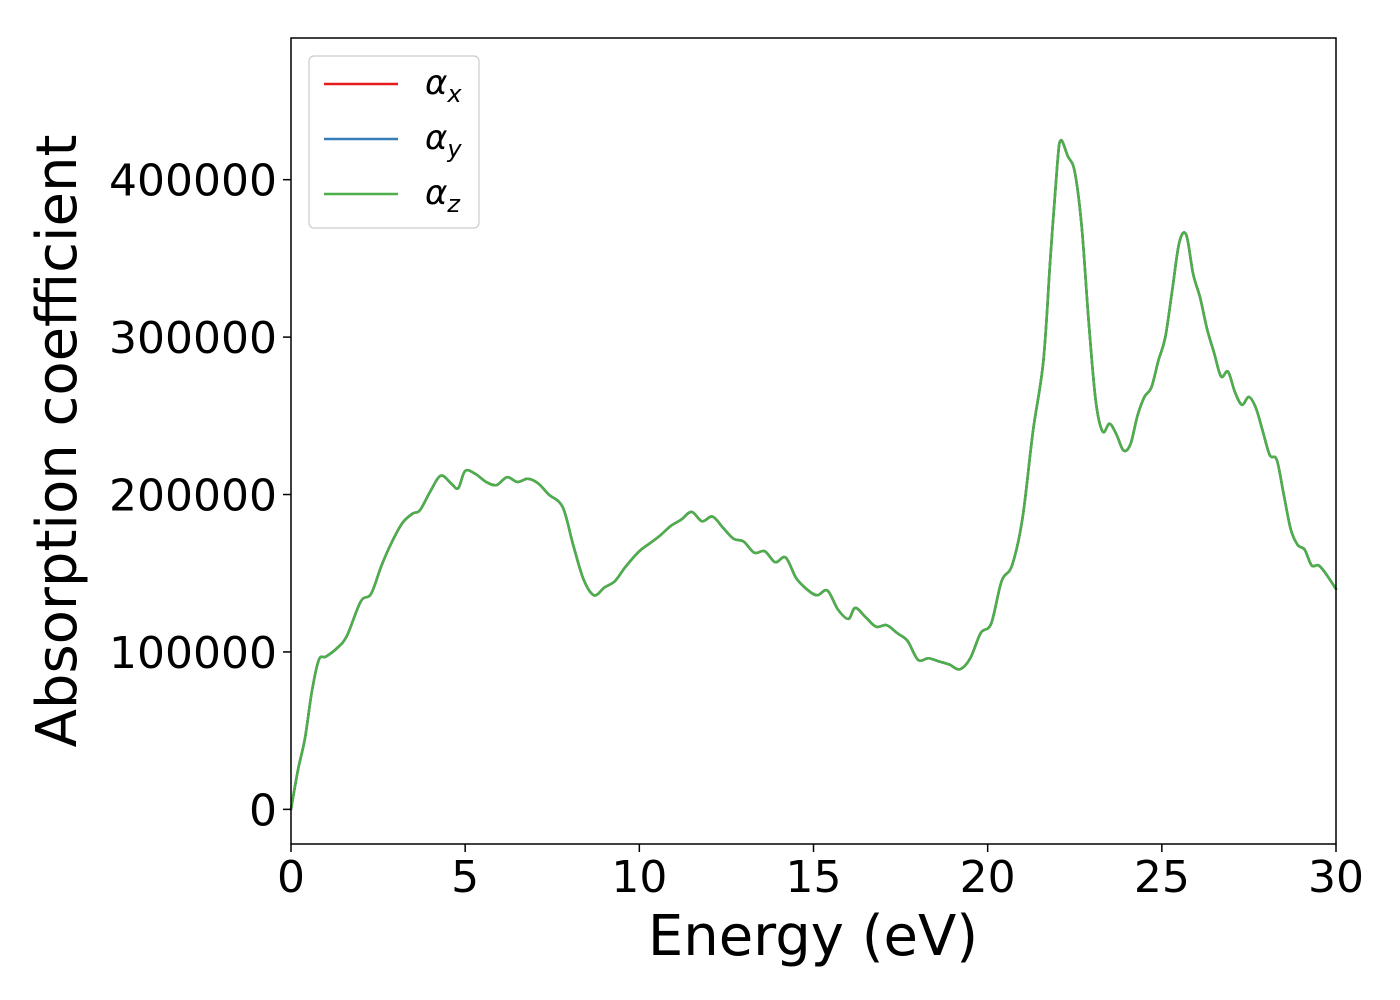 Image resolution: width=1400 pixels, height=1000 pixels. I want to click on x-tick-label: 30, so click(1336, 877).